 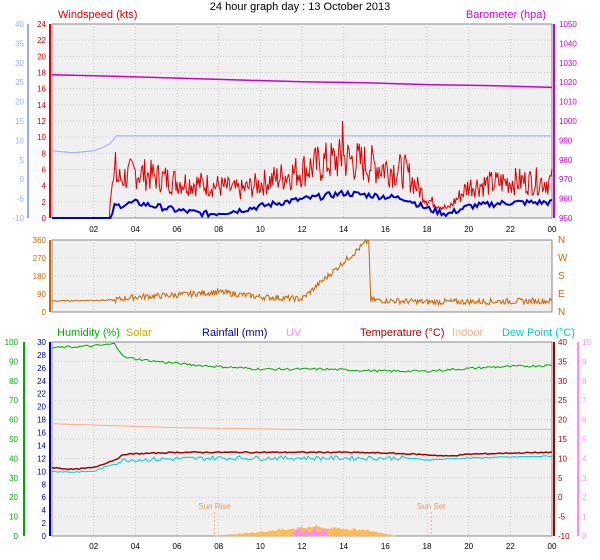 What do you see at coordinates (562, 420) in the screenshot?
I see `temperature-tick-label: 20` at bounding box center [562, 420].